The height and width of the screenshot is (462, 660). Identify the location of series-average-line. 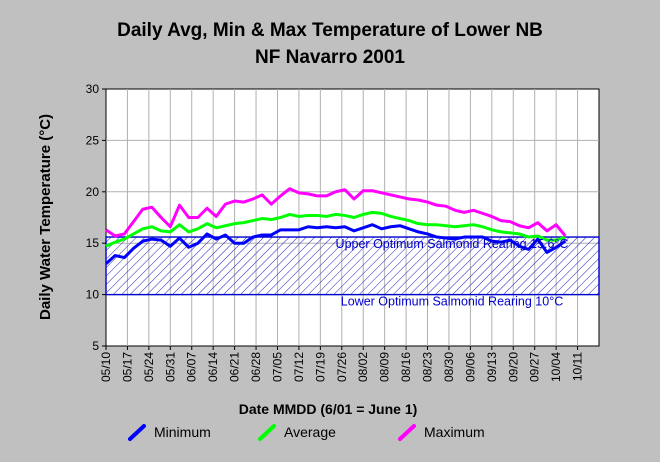
(335, 229).